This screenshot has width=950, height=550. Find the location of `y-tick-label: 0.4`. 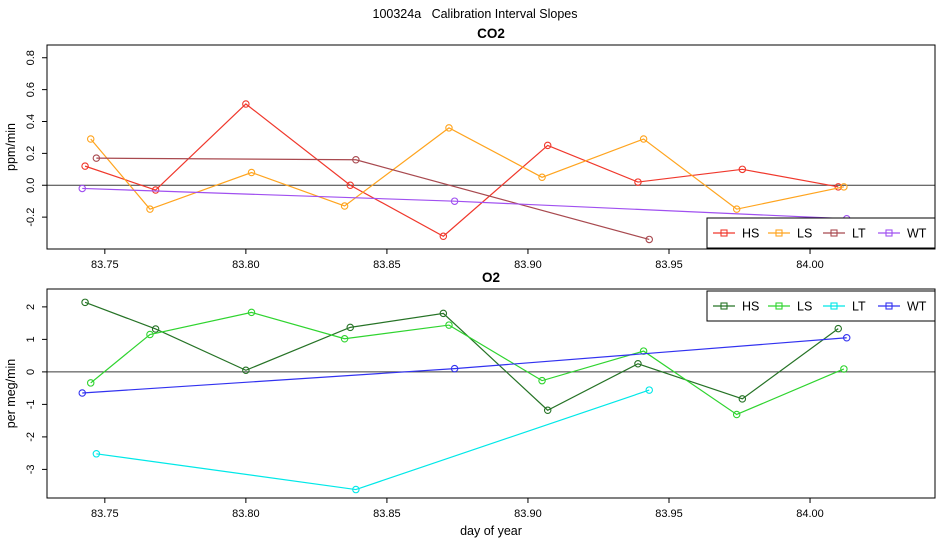

y-tick-label: 0.4 is located at coordinates (31, 121).